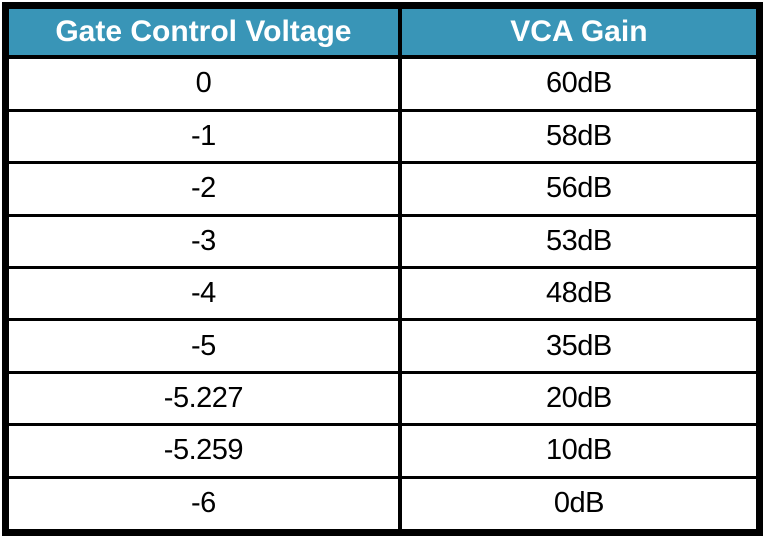 The image size is (765, 538). I want to click on table-row: -1 58dB, so click(382, 136).